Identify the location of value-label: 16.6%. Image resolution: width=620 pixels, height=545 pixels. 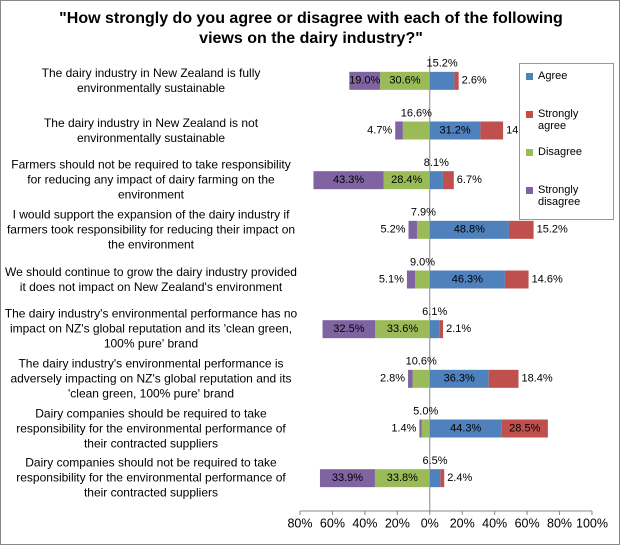
(416, 113).